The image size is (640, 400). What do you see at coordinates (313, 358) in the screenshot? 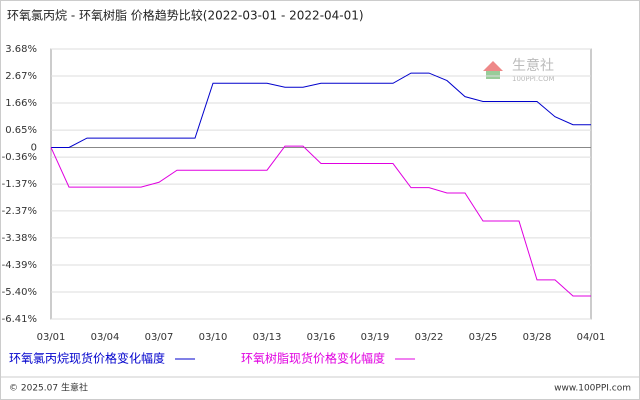
I see `legend-label: 环氧树脂现货价格变化幅度` at bounding box center [313, 358].